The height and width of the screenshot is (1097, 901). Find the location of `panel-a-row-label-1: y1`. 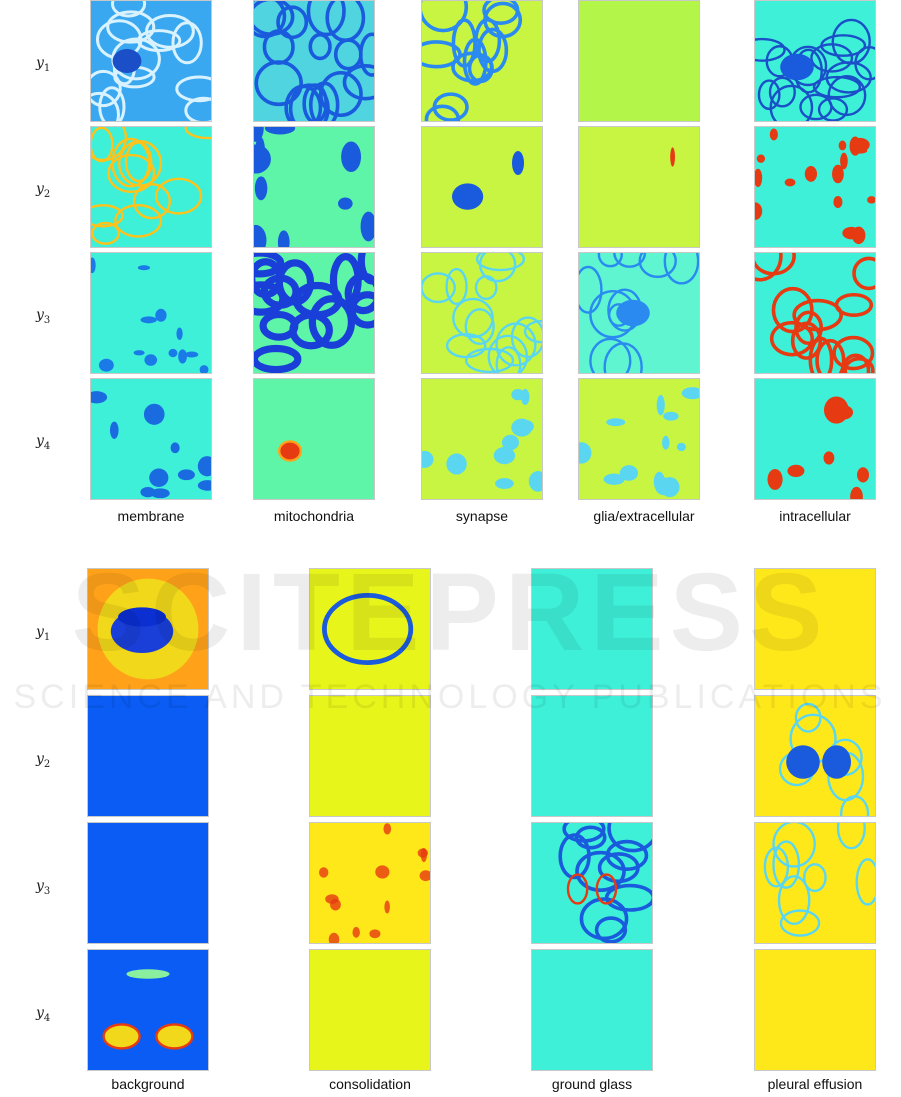

panel-a-row-label-1: y1 is located at coordinates (43, 64).